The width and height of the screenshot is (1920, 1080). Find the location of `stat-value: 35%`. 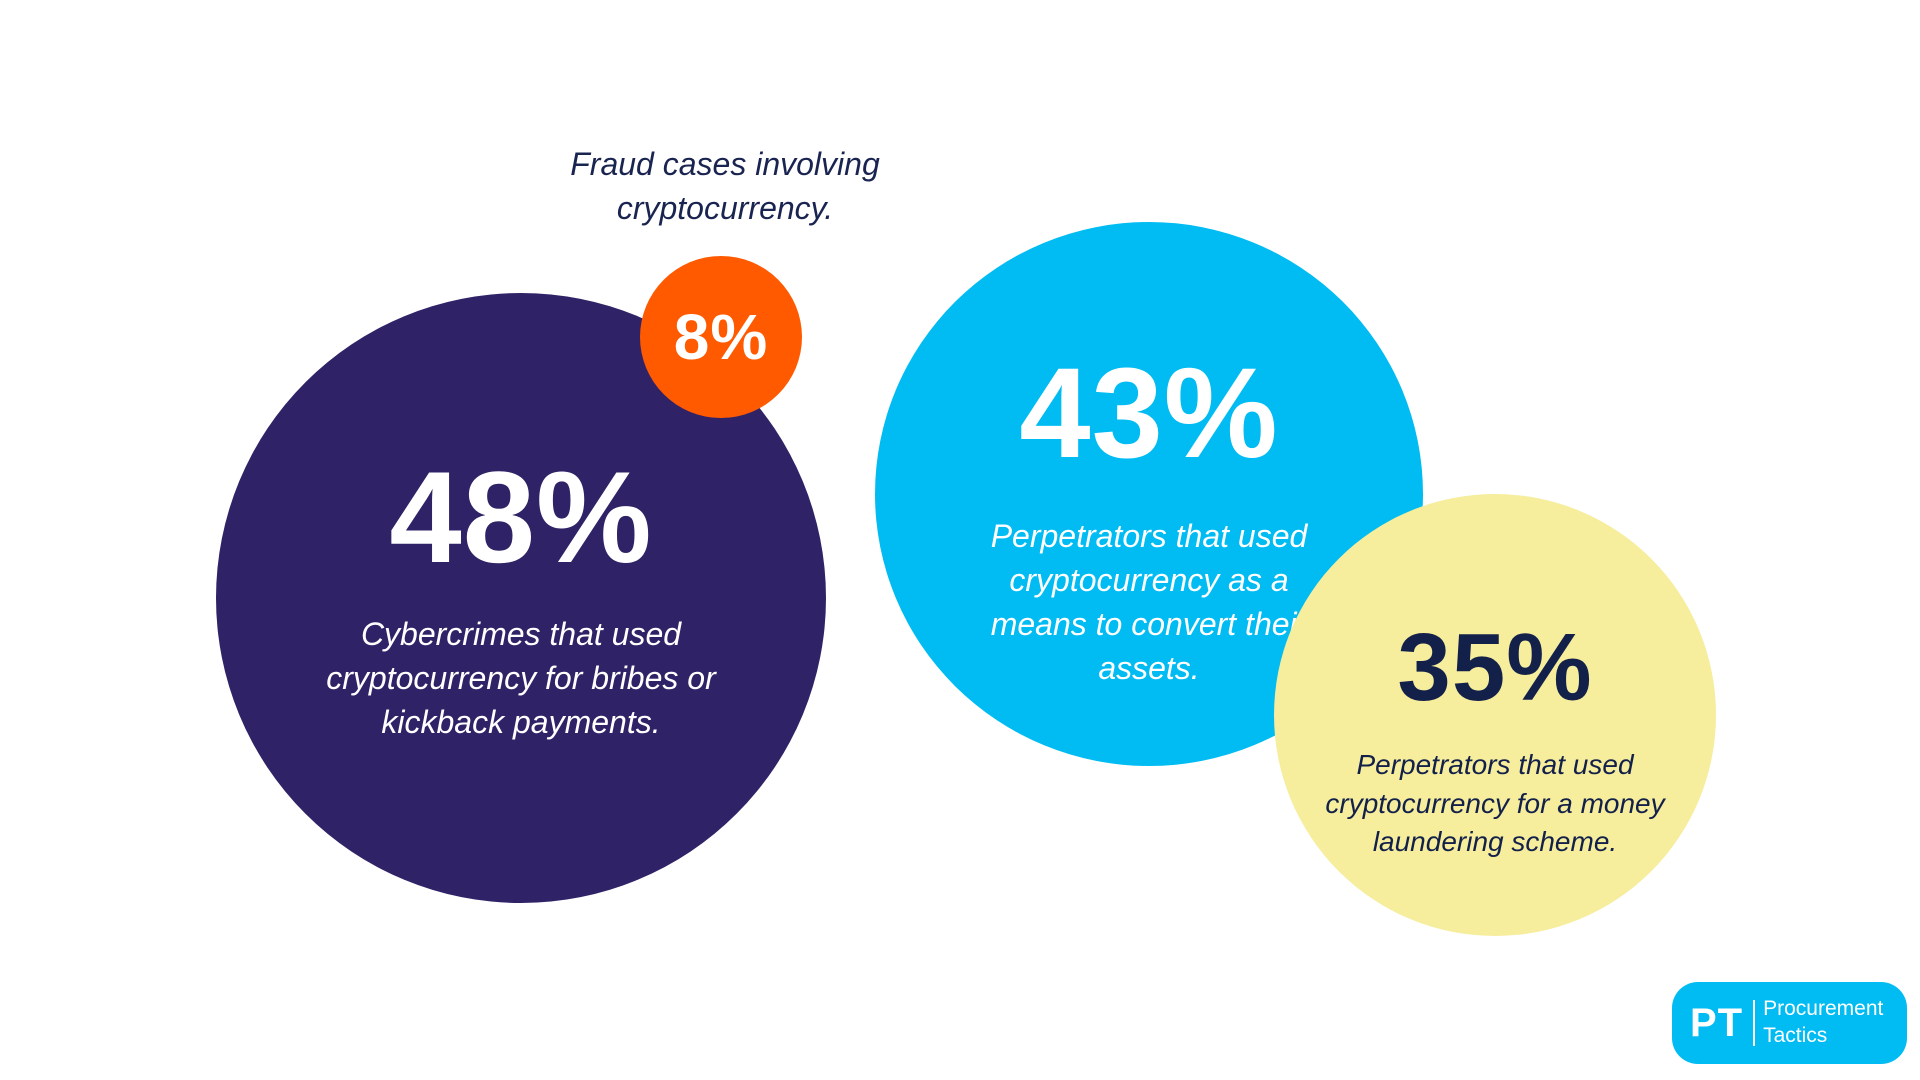

stat-value: 35% is located at coordinates (1495, 667).